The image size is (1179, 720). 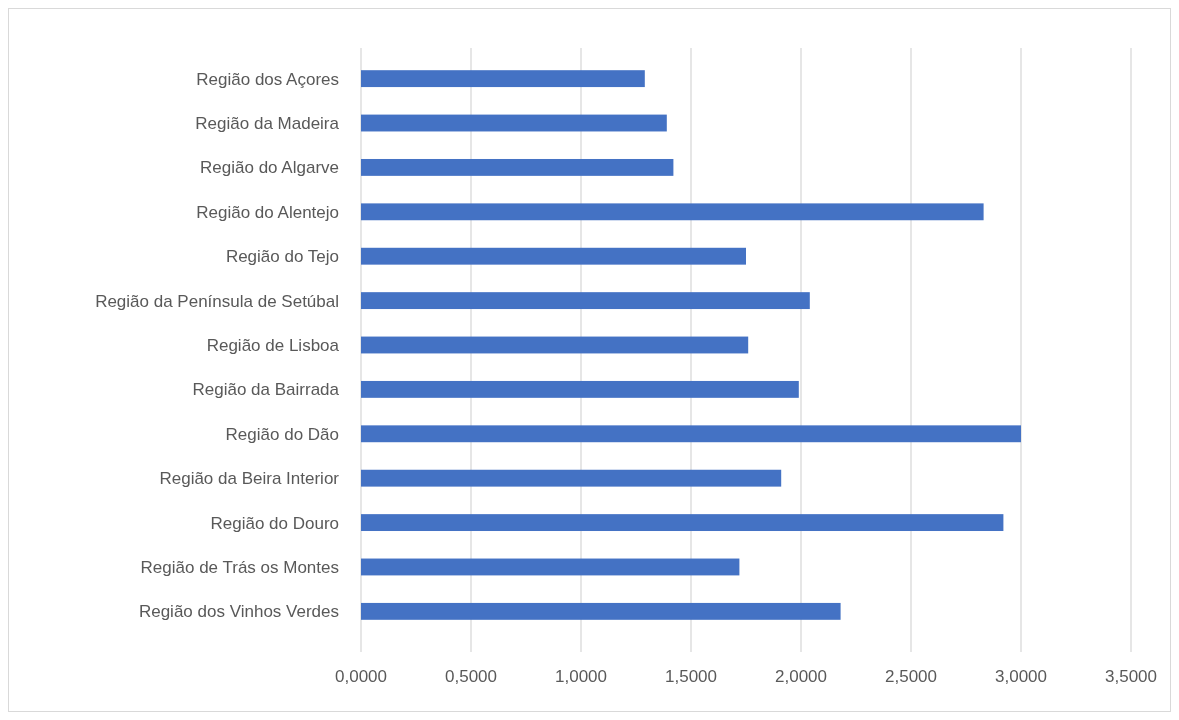 What do you see at coordinates (471, 676) in the screenshot?
I see `x-tick-label: 0,5000` at bounding box center [471, 676].